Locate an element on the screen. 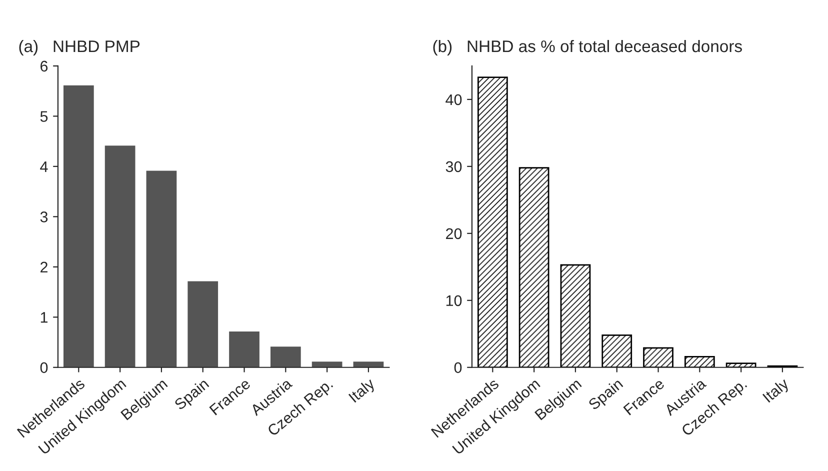 The height and width of the screenshot is (471, 828). y-tick-label: 5 is located at coordinates (44, 116).